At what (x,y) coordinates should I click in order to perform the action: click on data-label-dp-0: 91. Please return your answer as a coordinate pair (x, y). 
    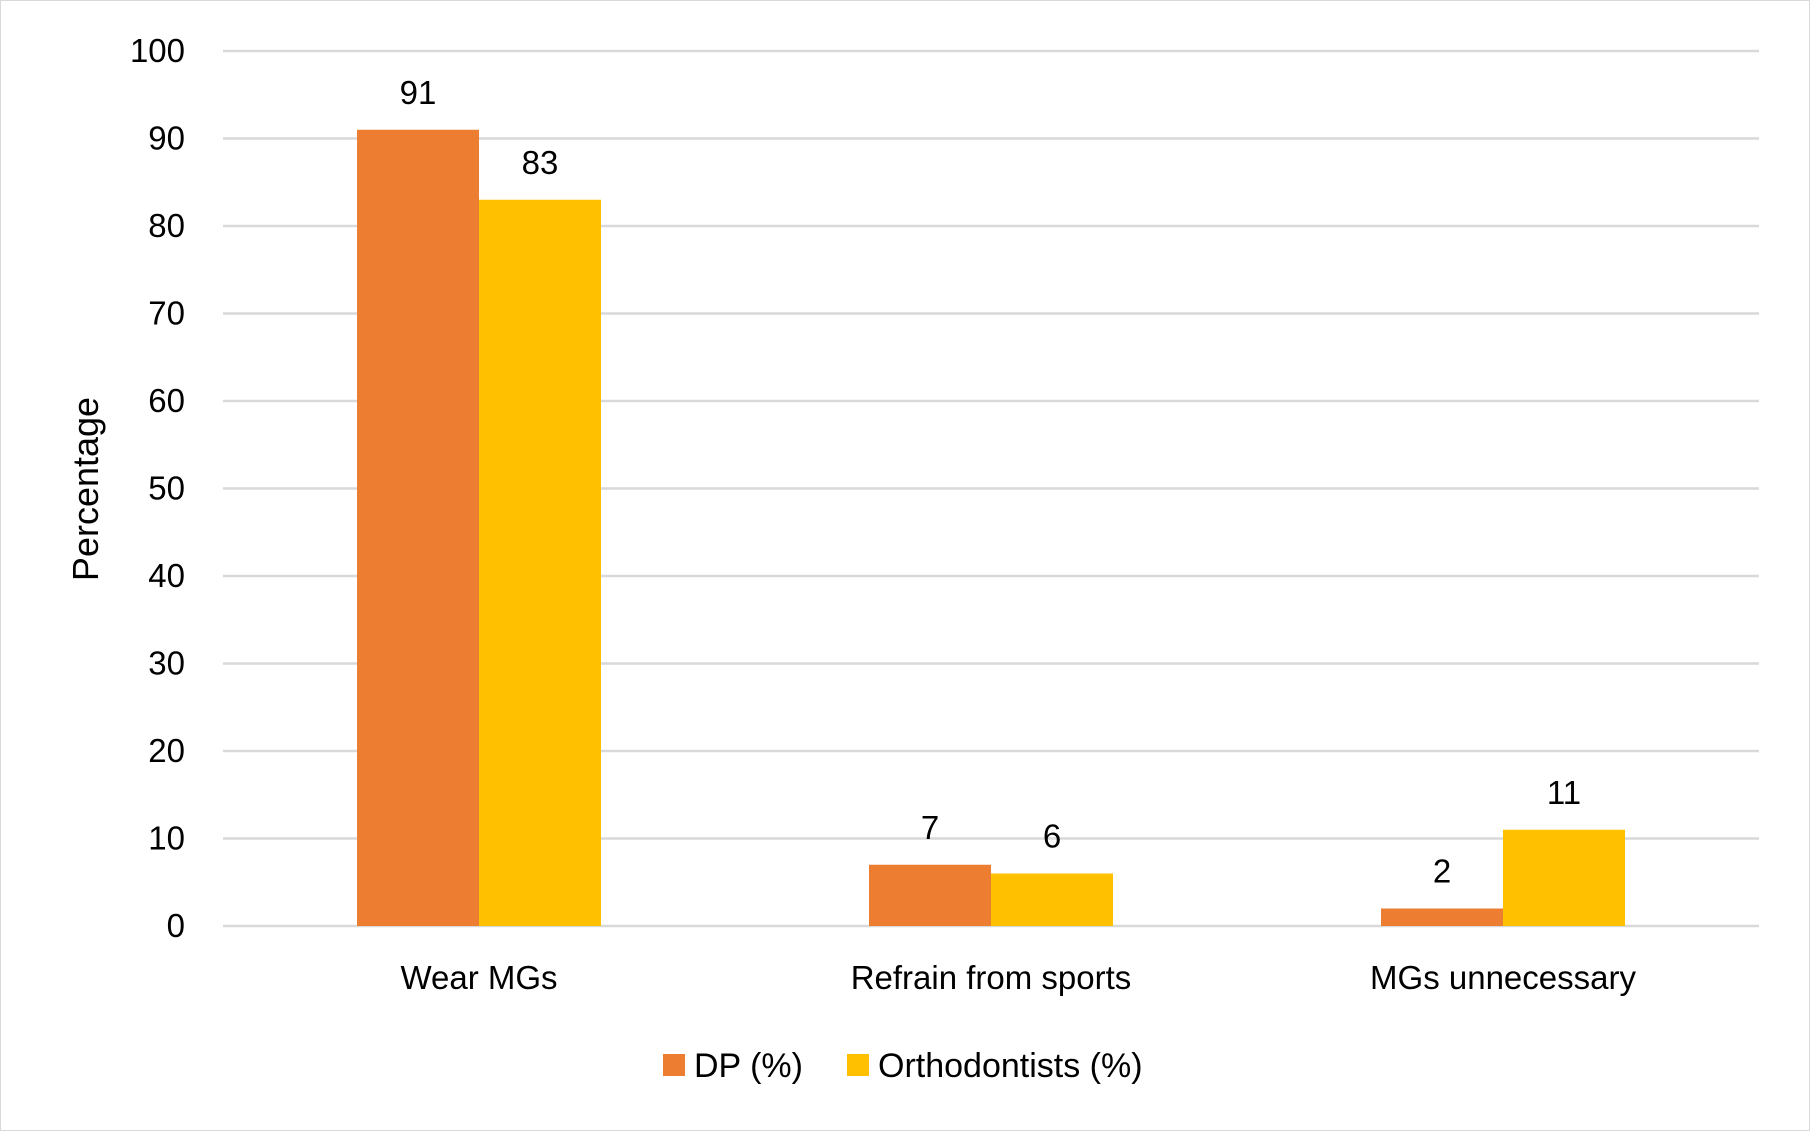
    Looking at the image, I should click on (418, 92).